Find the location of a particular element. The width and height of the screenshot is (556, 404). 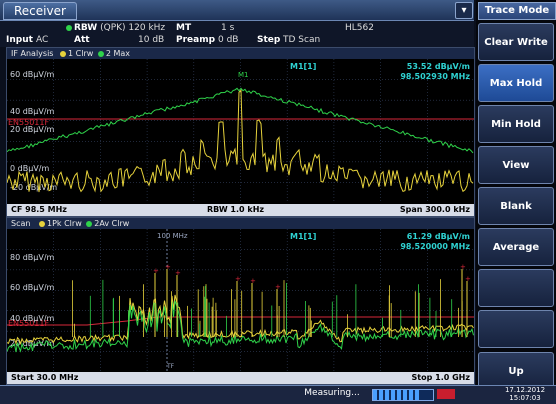

if-marker-flag: M1 is located at coordinates (243, 75).